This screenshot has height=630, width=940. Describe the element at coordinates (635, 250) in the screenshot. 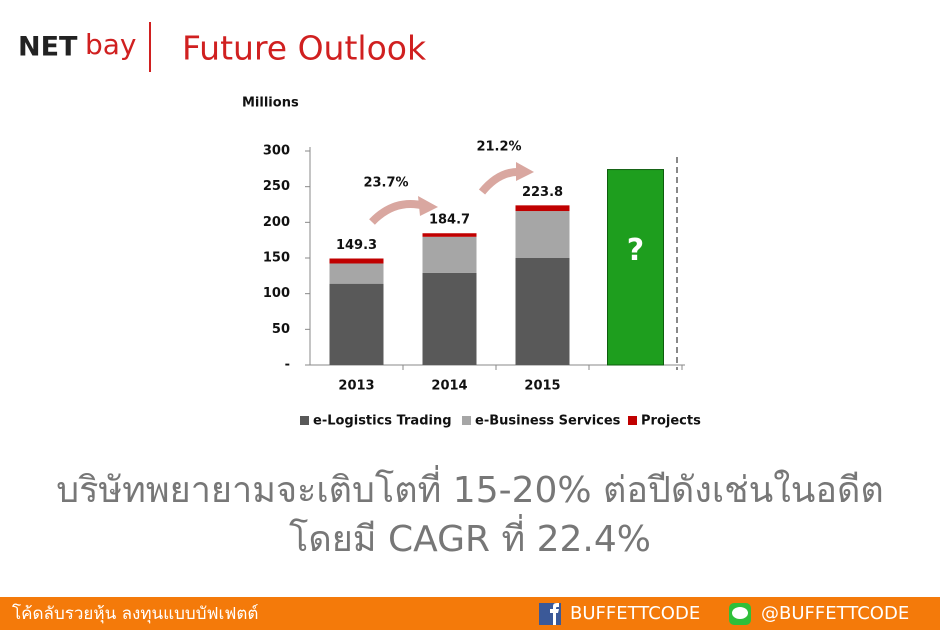

I see `forecast-label: ?` at that location.